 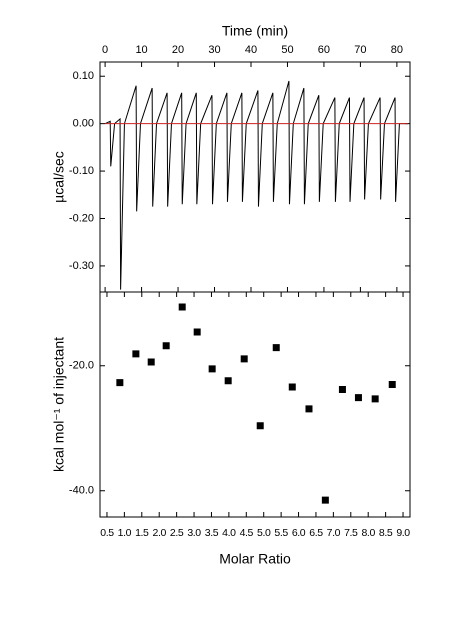 I want to click on x-tick-label: 1.0, so click(x=125, y=533).